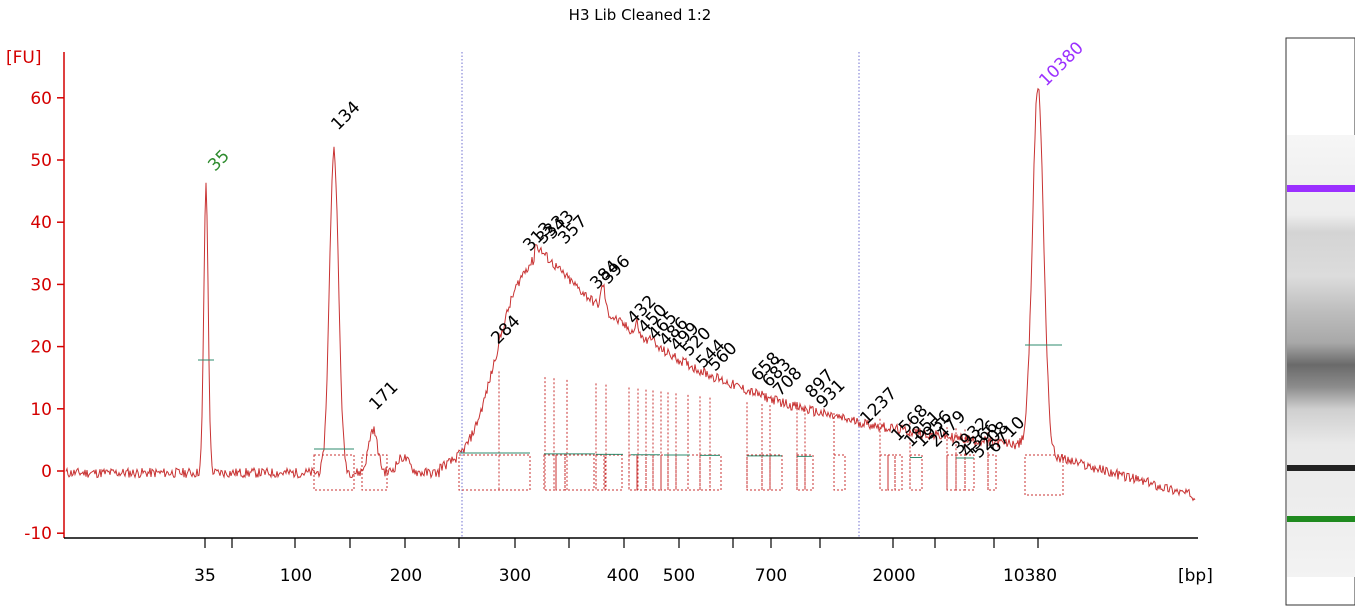  I want to click on gel-lower-marker-band, so click(1321, 519).